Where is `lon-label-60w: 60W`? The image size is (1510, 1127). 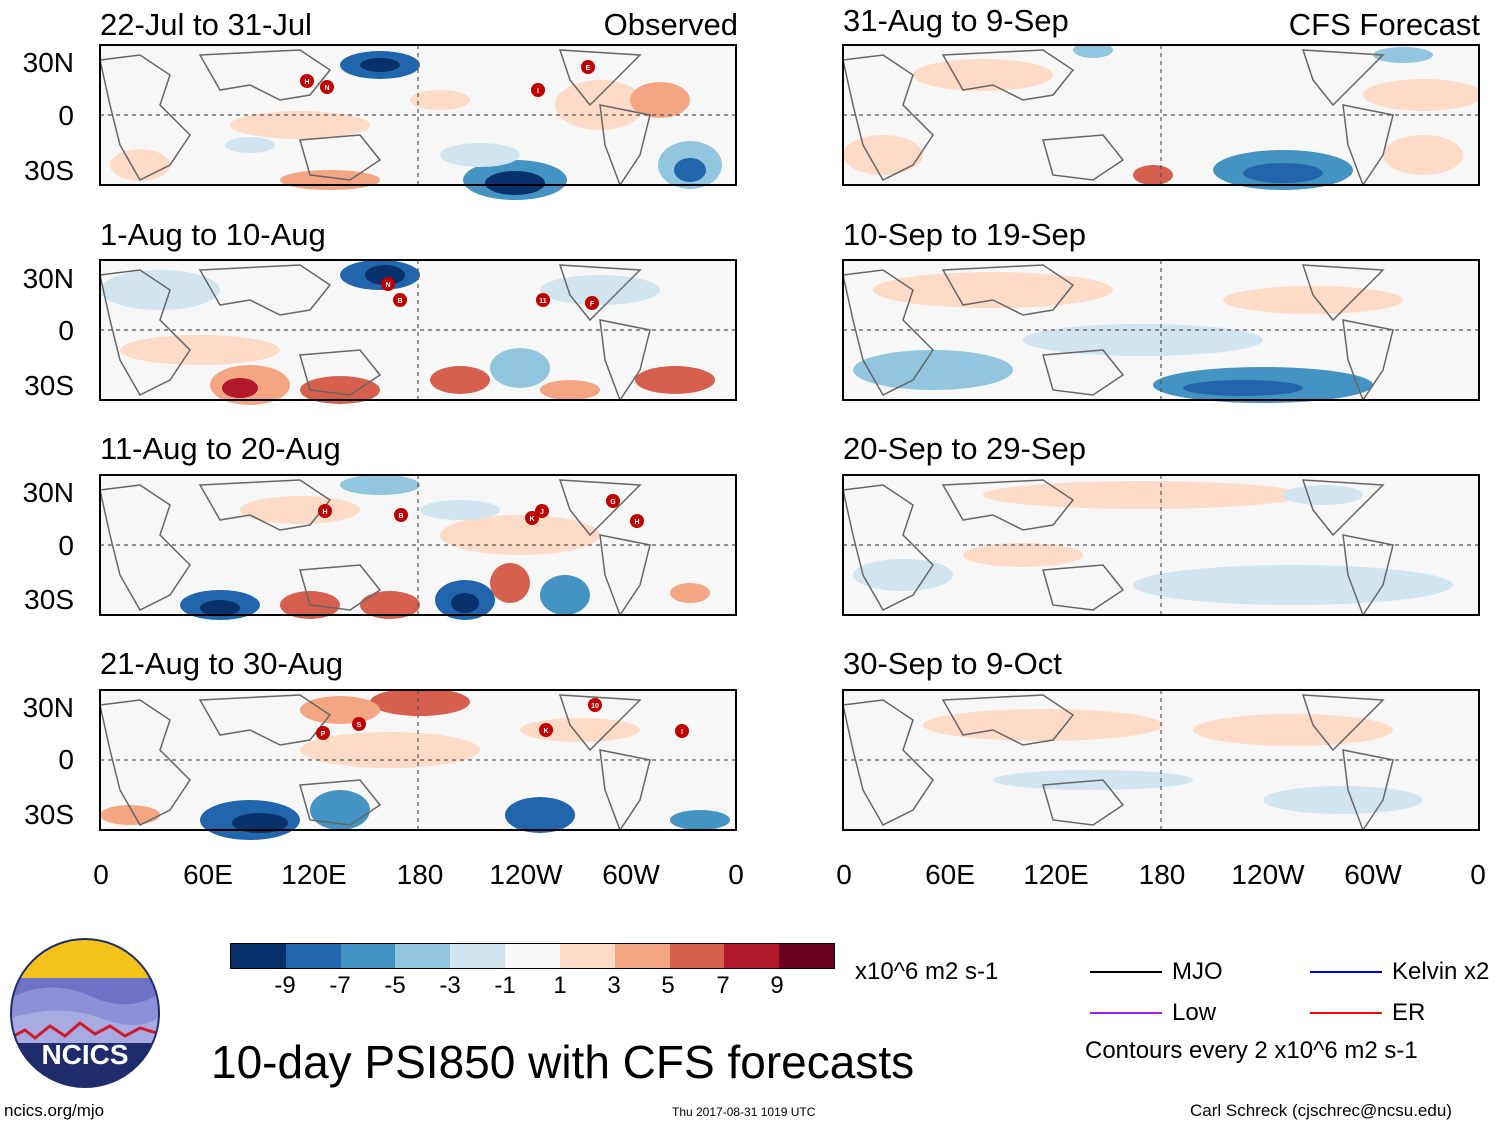 lon-label-60w: 60W is located at coordinates (1373, 874).